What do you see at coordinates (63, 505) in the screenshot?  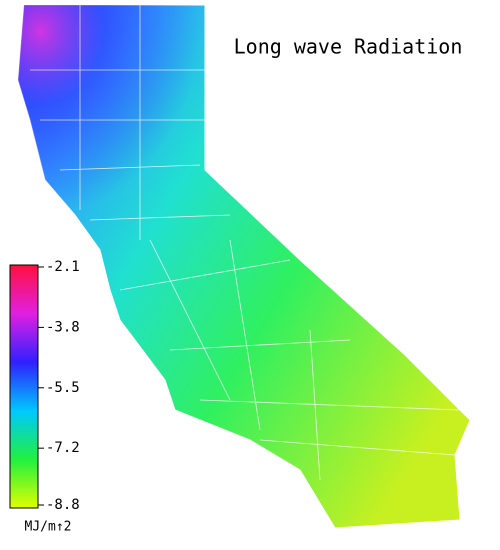 I see `colorbar-tick-label: -8.8` at bounding box center [63, 505].